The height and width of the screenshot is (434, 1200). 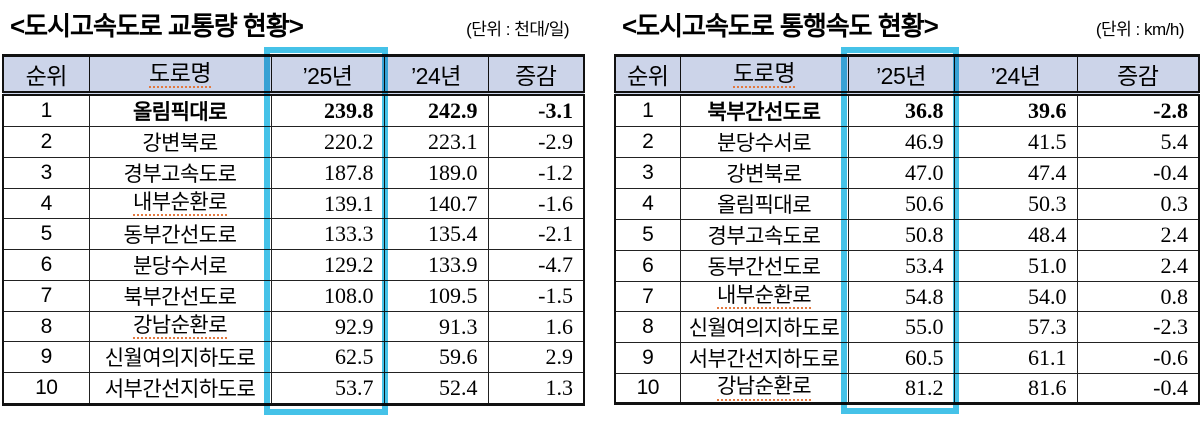 I want to click on value-2024-cell: 41.5, so click(x=1015, y=142).